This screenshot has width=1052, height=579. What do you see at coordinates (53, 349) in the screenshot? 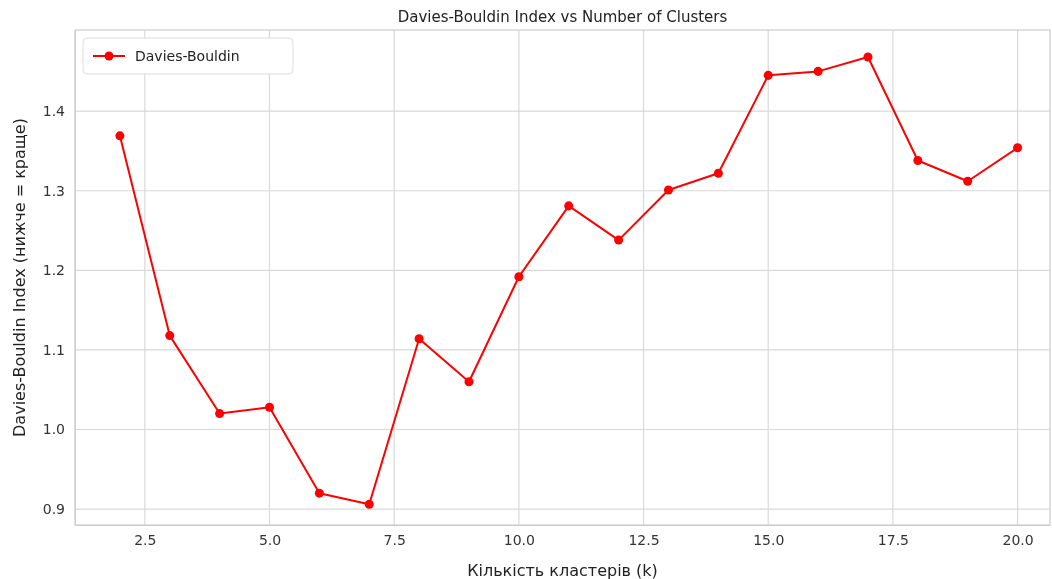
I see `y-tick-label: 1.1` at bounding box center [53, 349].